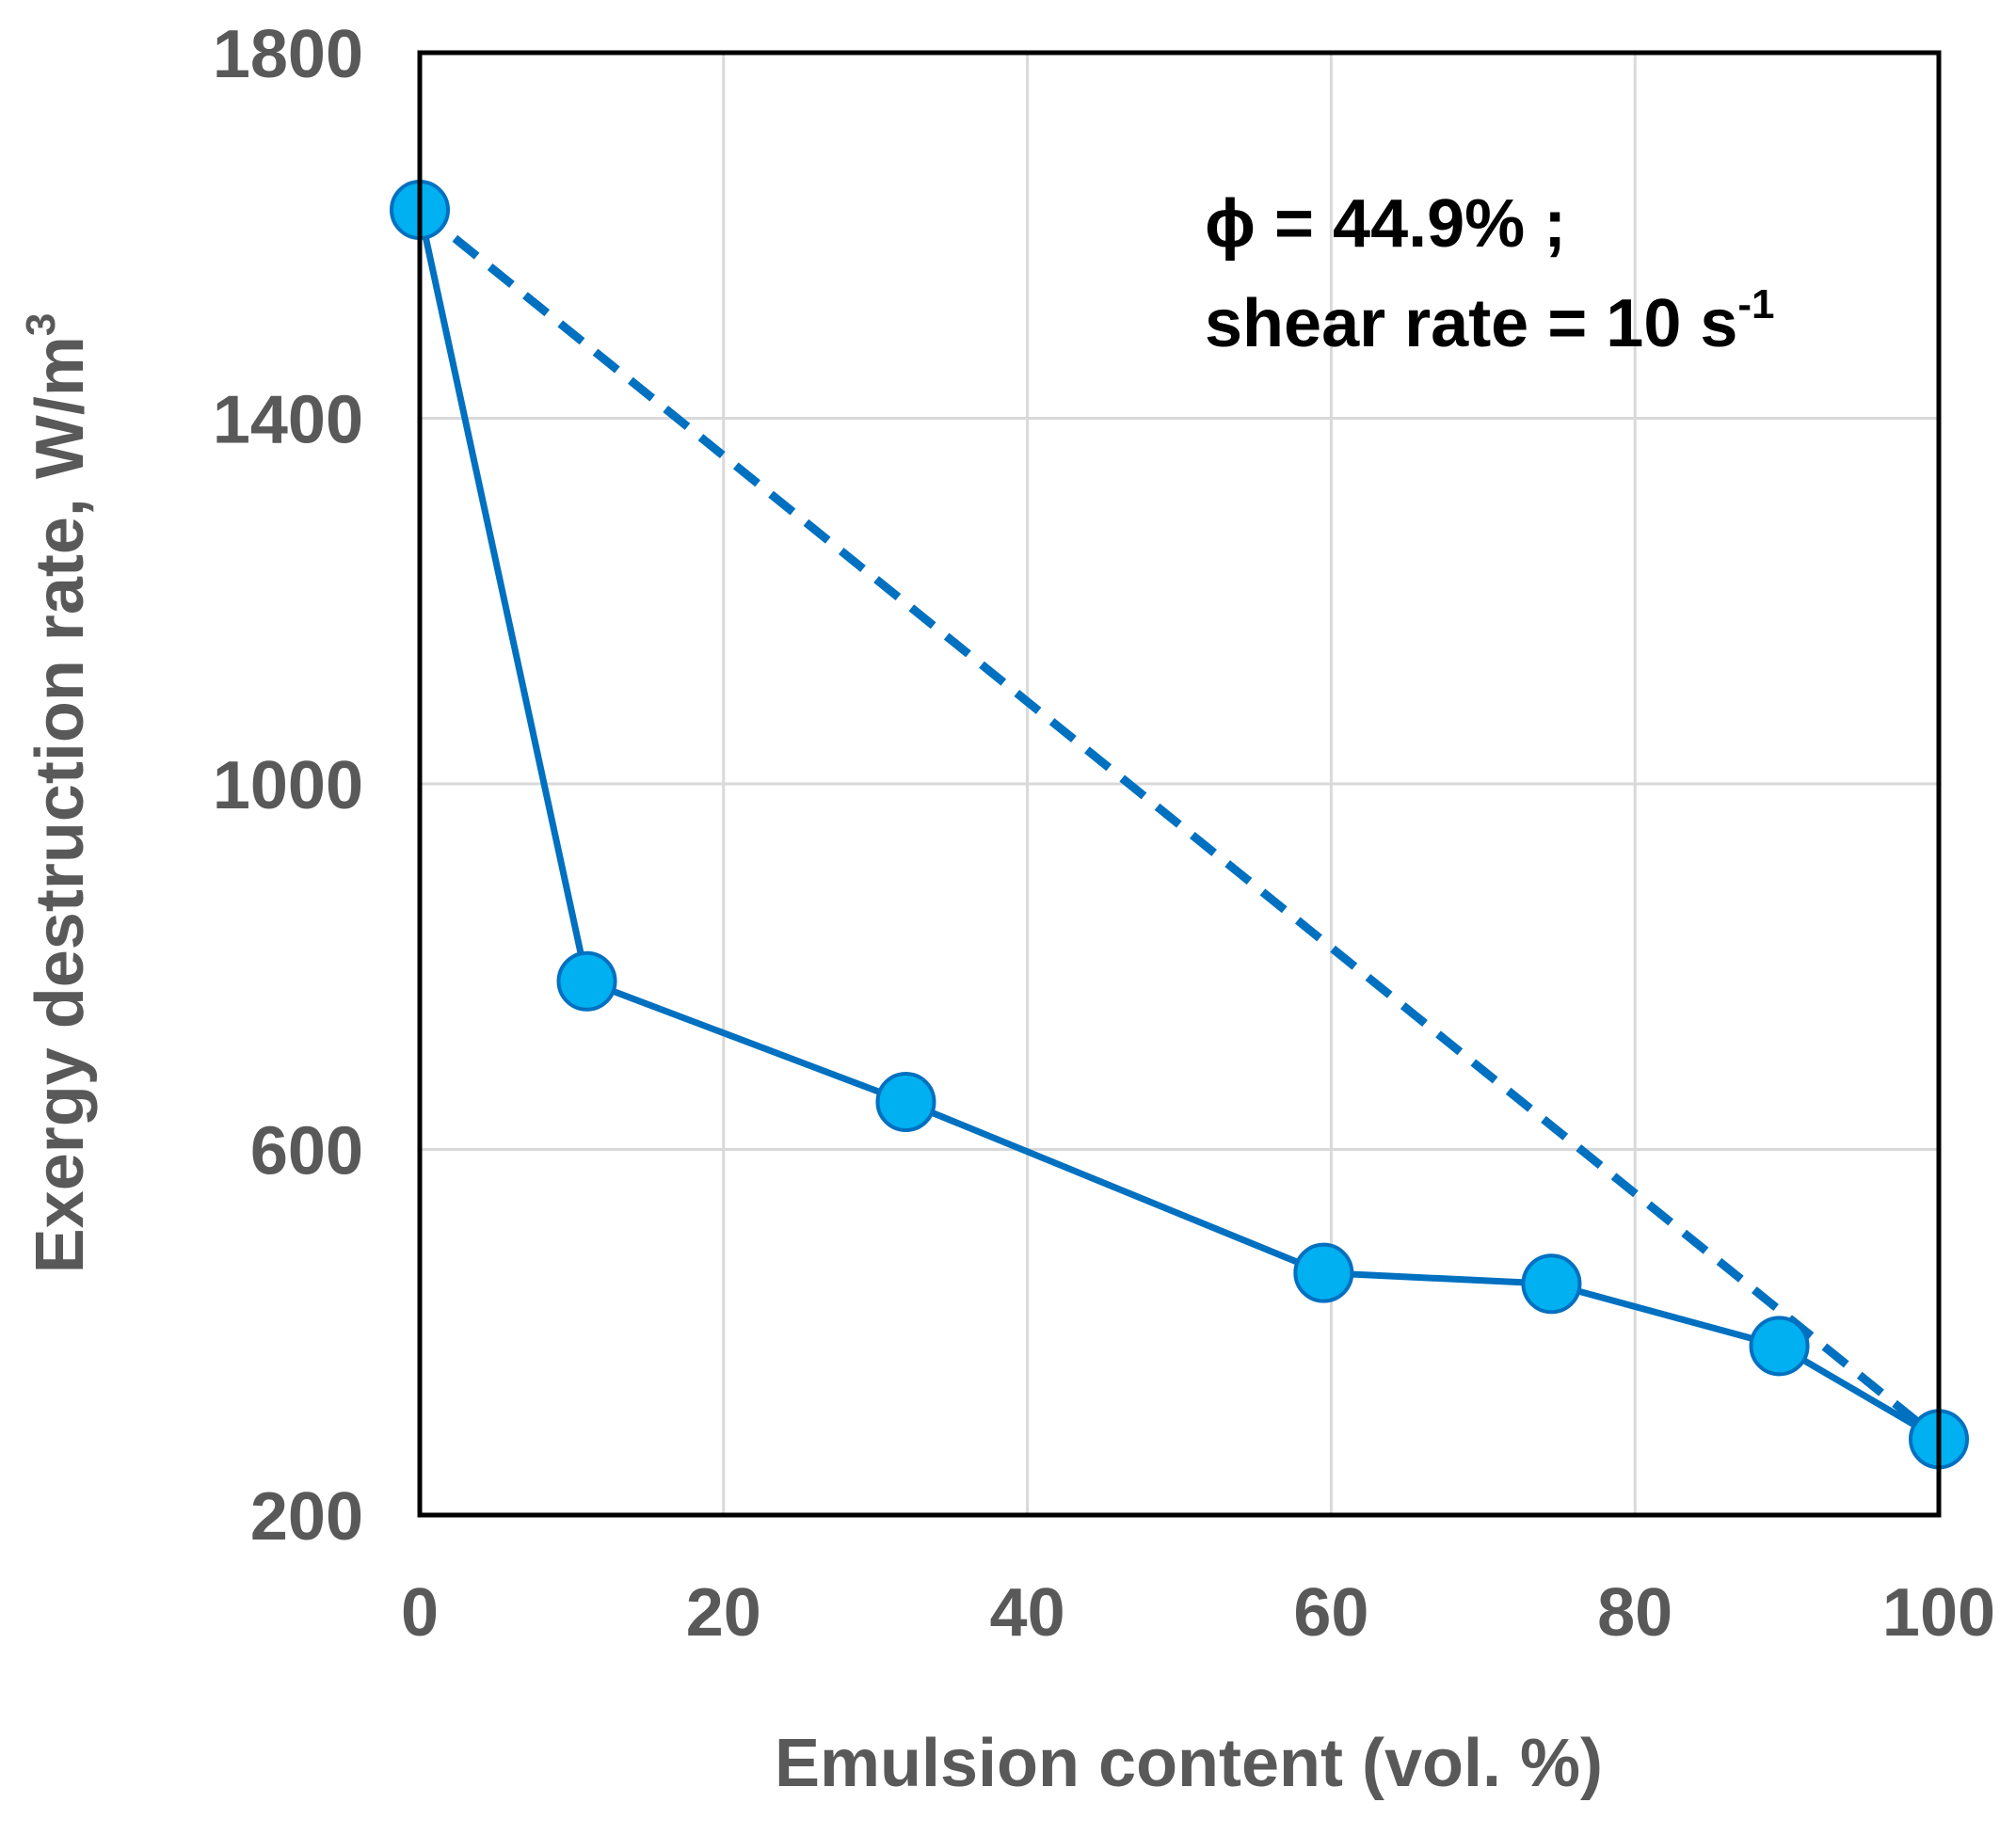 The image size is (2016, 1835). I want to click on y-tick-label: 1400, so click(288, 420).